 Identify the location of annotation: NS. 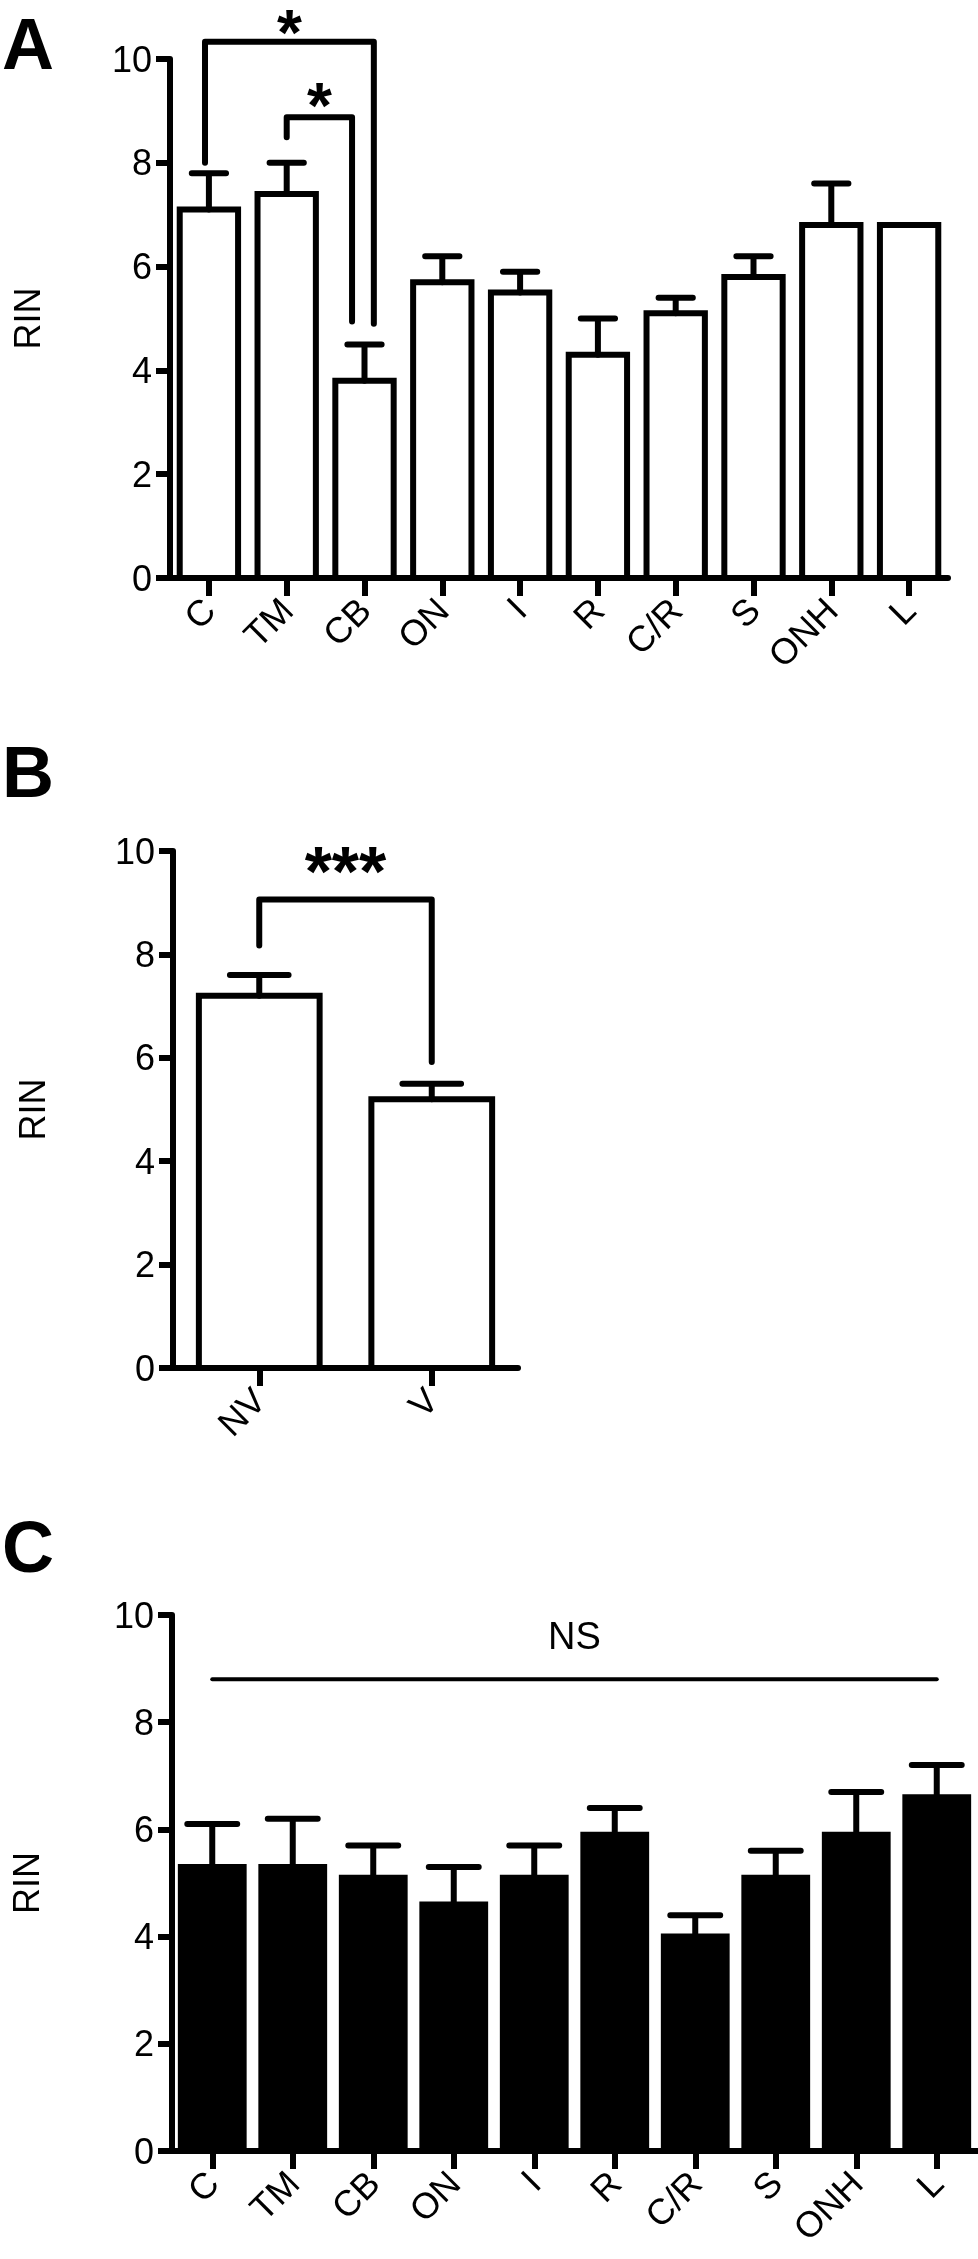
(574, 1636).